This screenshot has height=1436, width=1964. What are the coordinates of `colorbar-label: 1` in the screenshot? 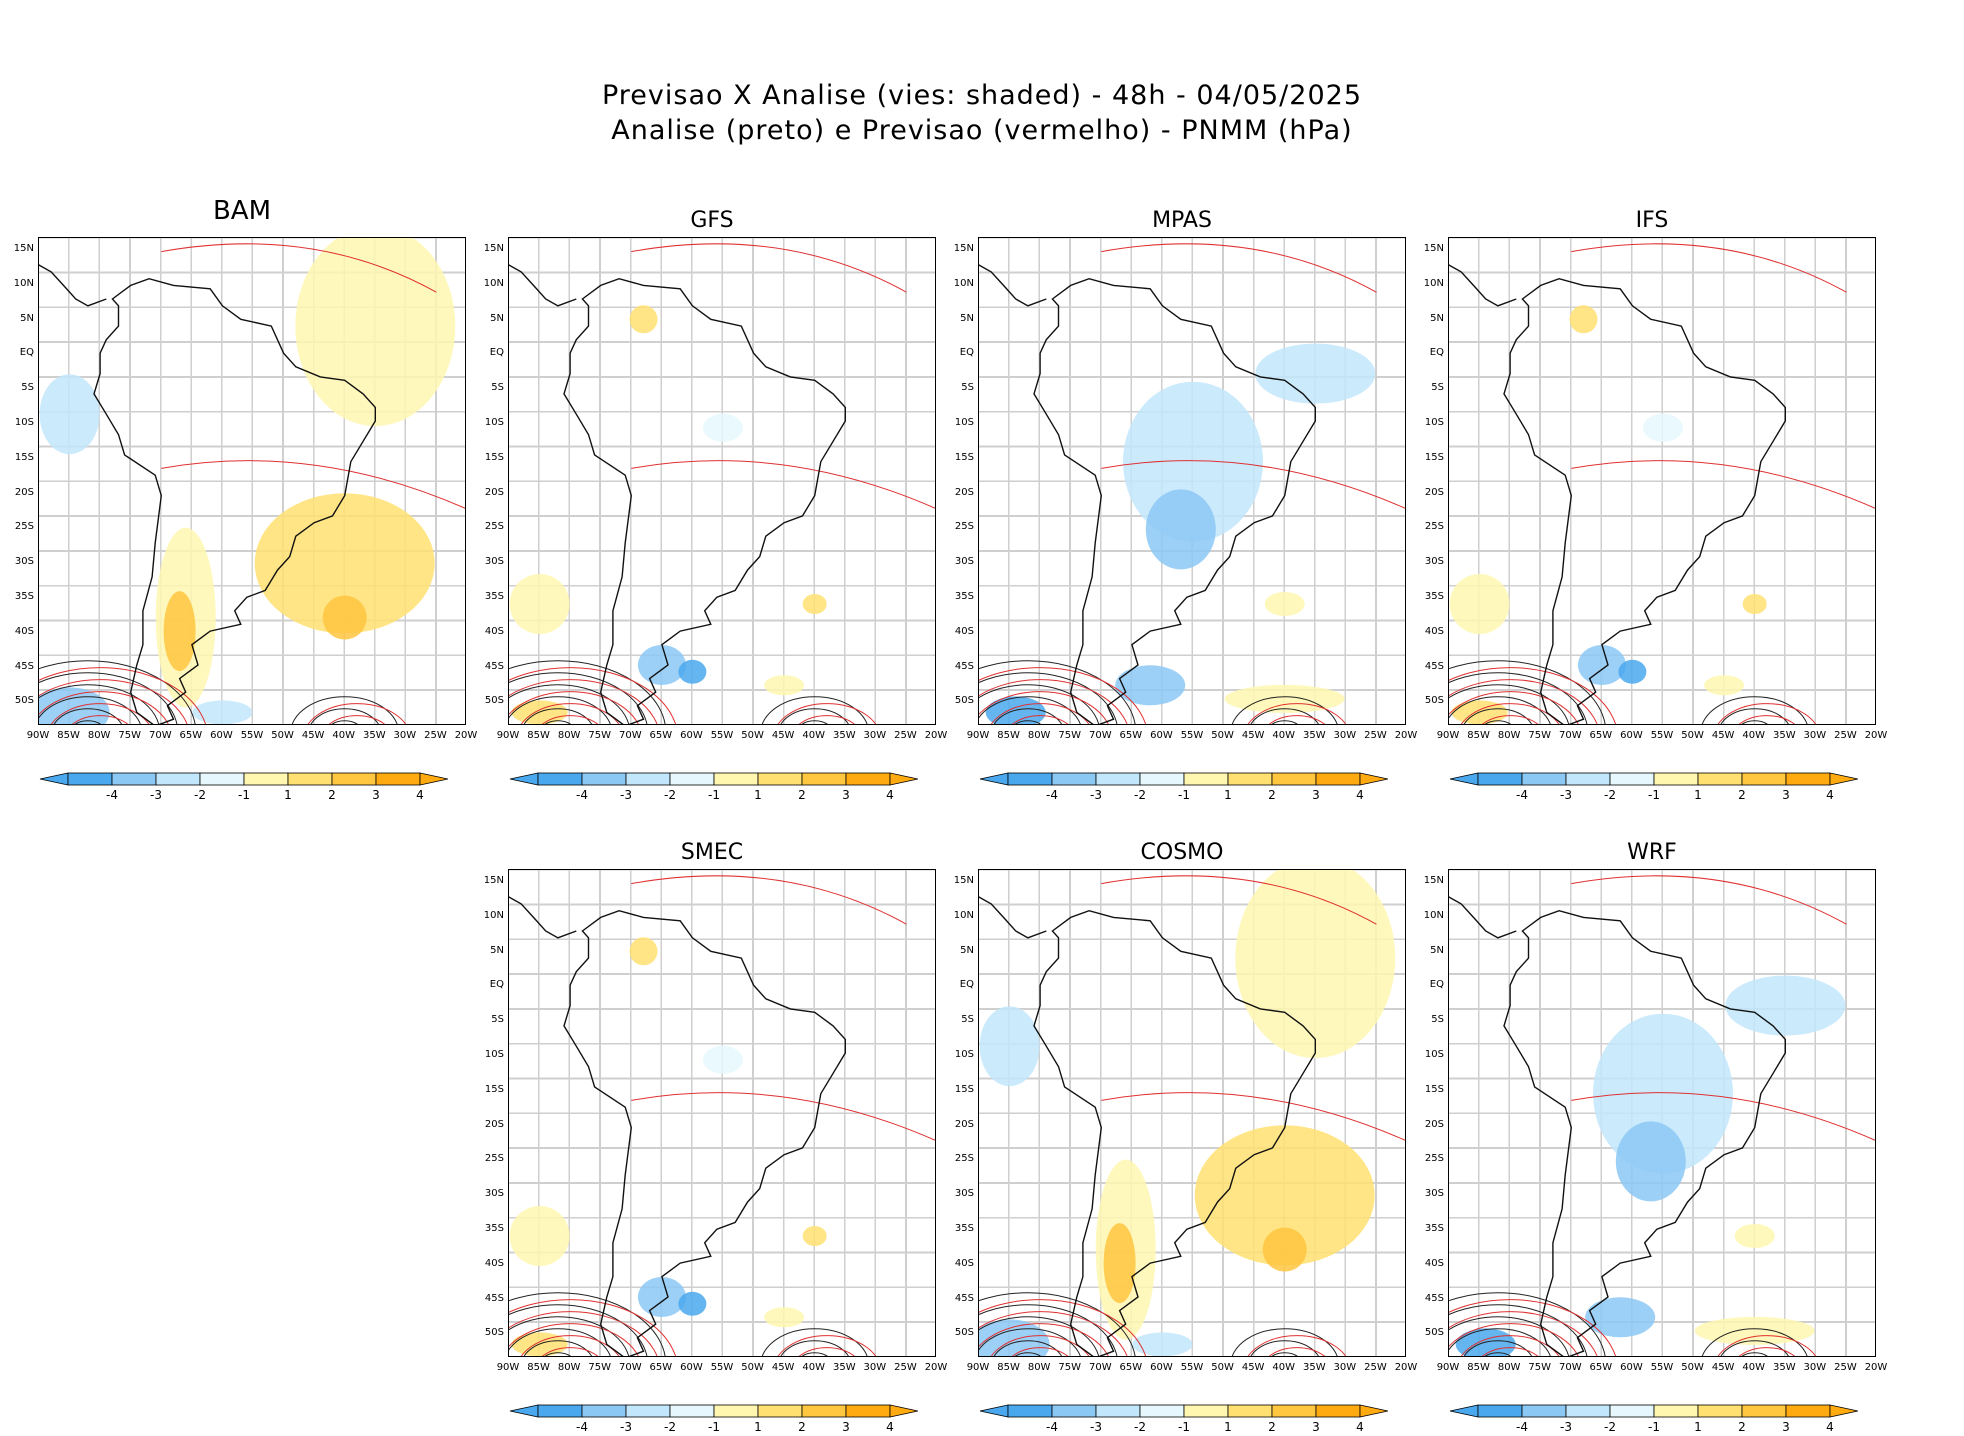 It's located at (758, 795).